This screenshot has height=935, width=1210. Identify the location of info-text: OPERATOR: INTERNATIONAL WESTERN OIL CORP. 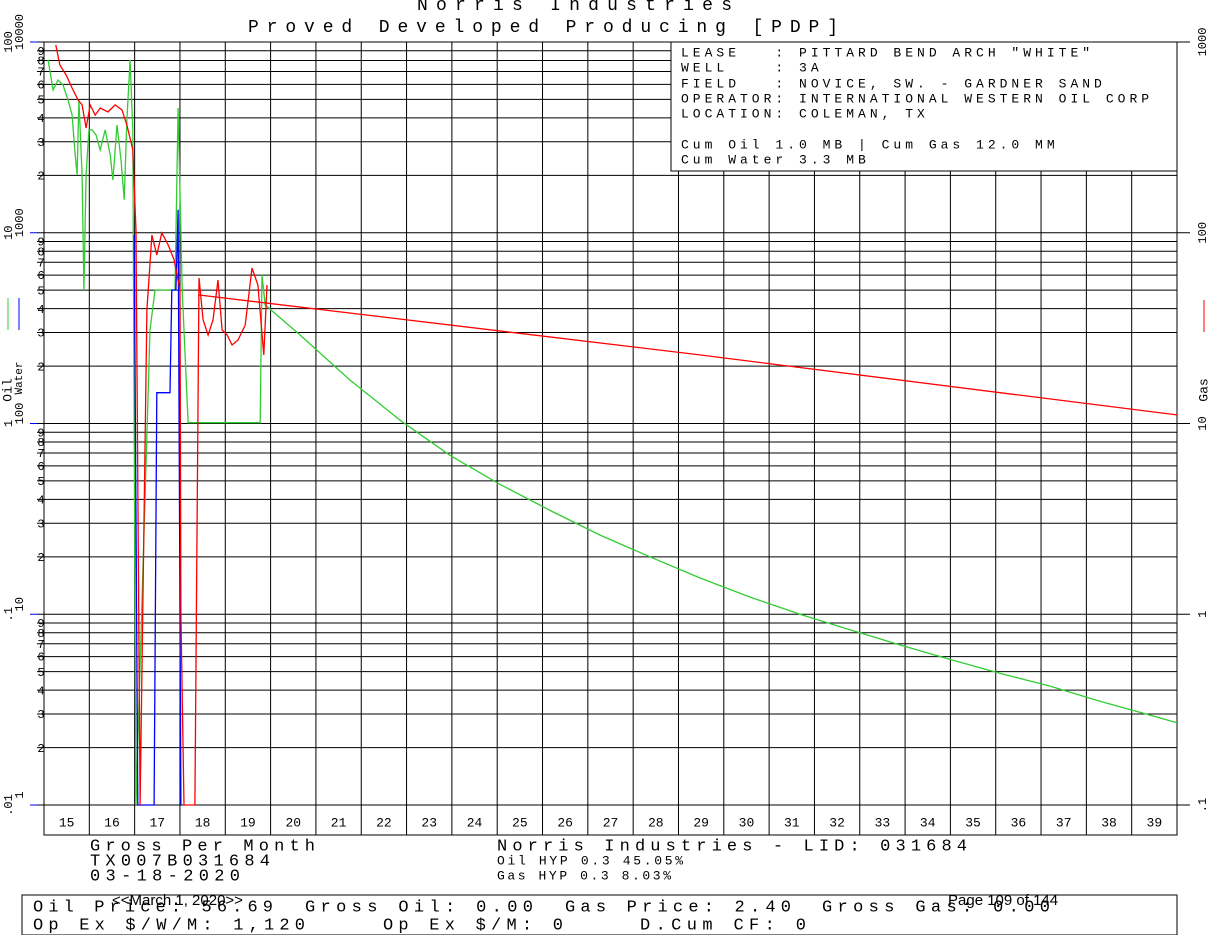
(917, 98).